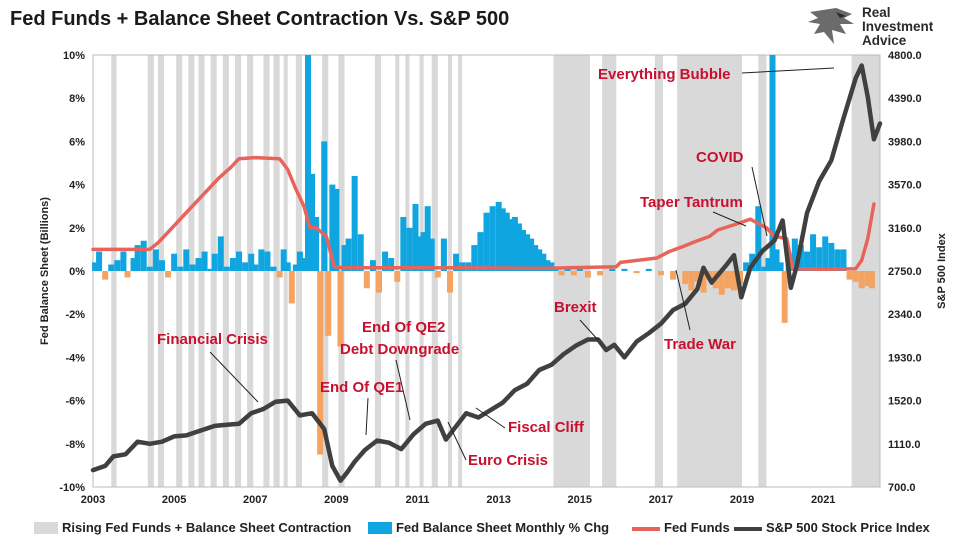  I want to click on y-right-tick-label: 1930.0, so click(905, 358).